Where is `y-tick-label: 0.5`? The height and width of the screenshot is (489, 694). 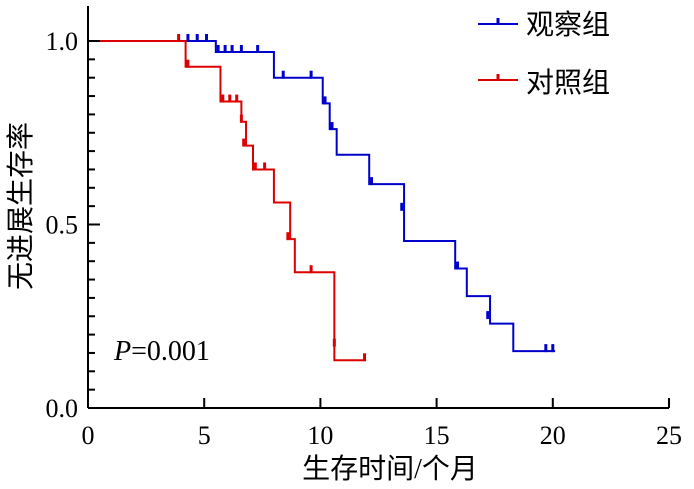
y-tick-label: 0.5 is located at coordinates (62, 225).